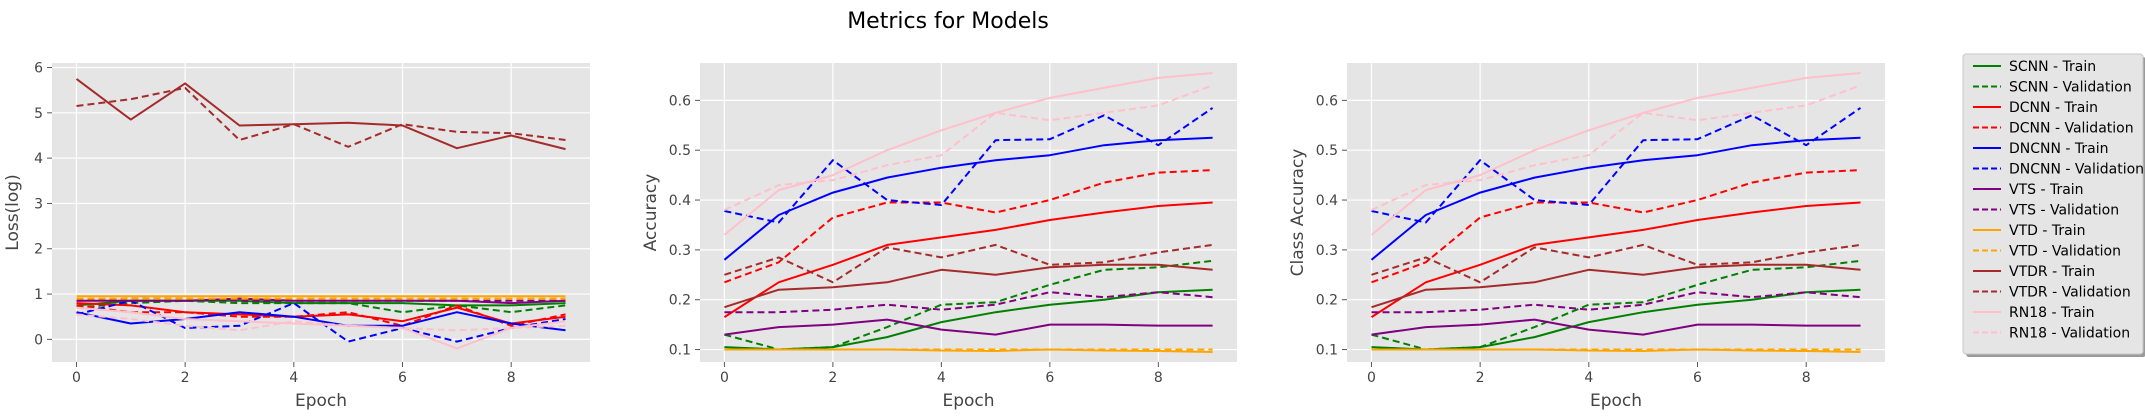 The image size is (2145, 417). Describe the element at coordinates (2047, 231) in the screenshot. I see `legend-label: VTD - Train` at that location.